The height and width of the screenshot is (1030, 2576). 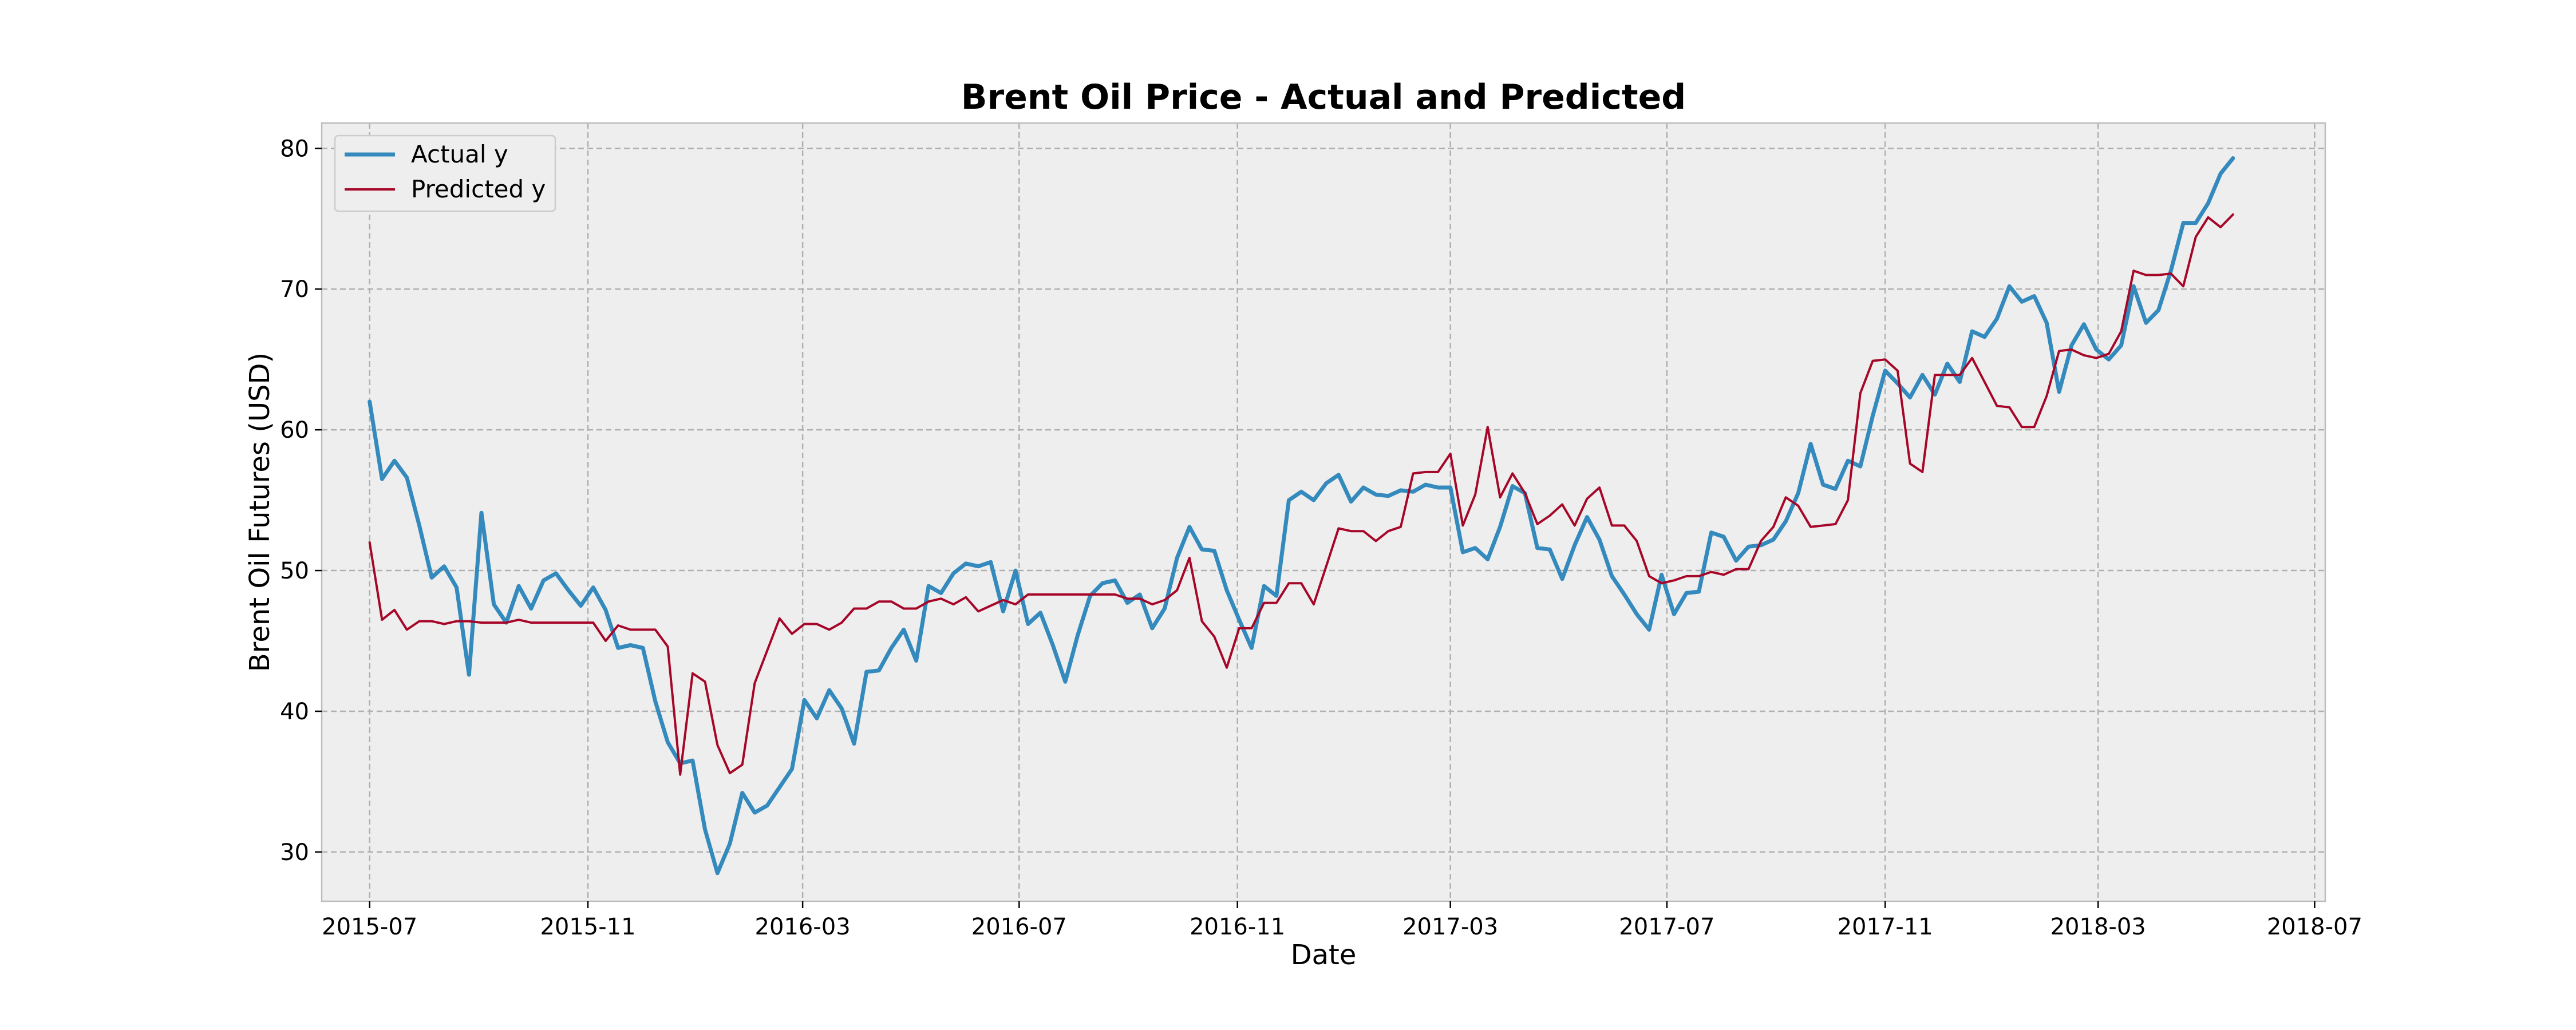 I want to click on y-axis-label: Brent Oil Futures (USD), so click(x=260, y=512).